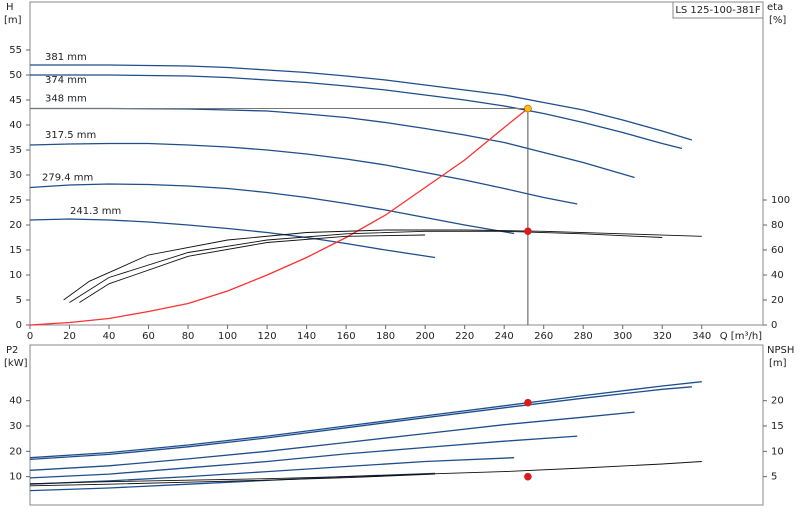 Image resolution: width=800 pixels, height=520 pixels. Describe the element at coordinates (780, 350) in the screenshot. I see `y2-axis-label: NPSH` at that location.